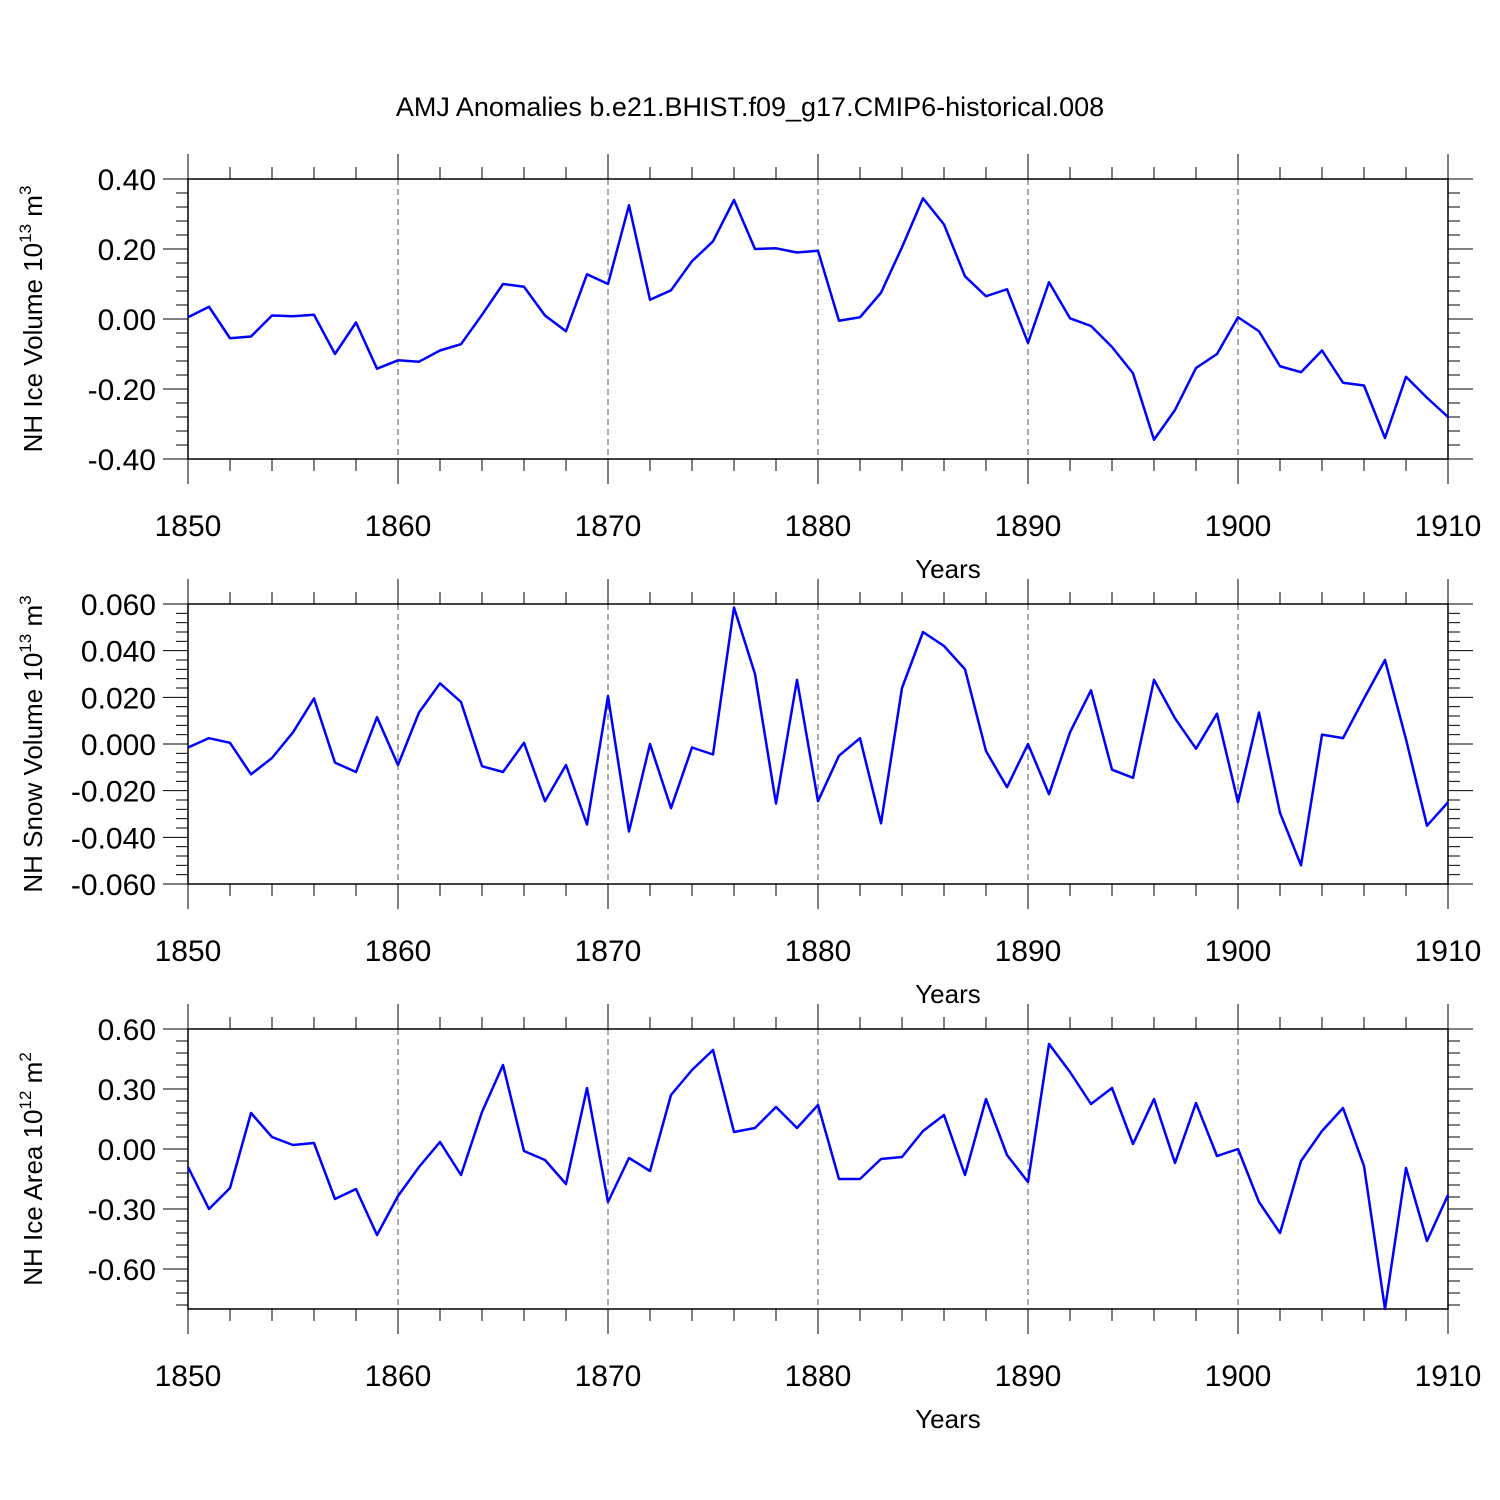  I want to click on y-axis-label-base: NH Ice Volume 10, so click(33, 348).